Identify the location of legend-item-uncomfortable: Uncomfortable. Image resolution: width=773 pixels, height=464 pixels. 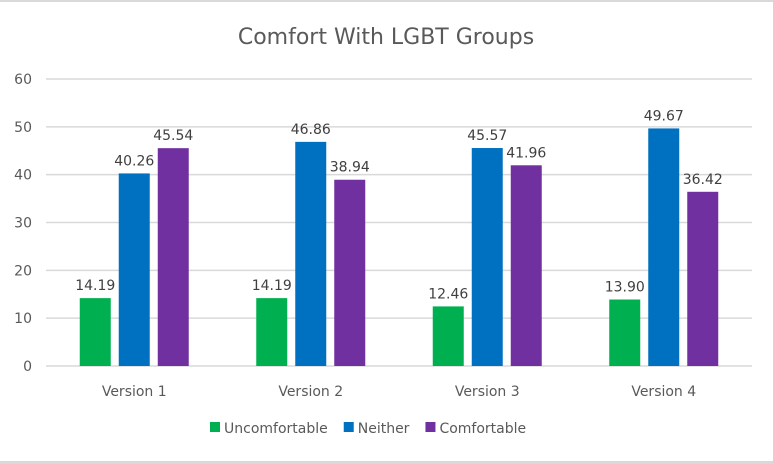
(269, 429).